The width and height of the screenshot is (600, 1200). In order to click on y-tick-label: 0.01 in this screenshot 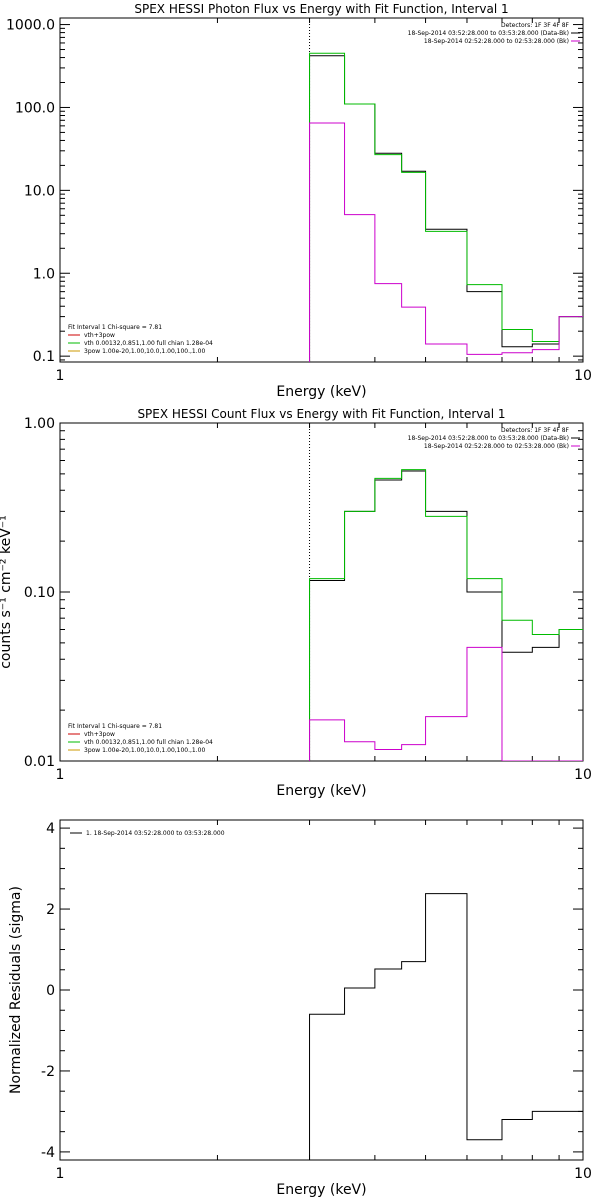, I will do `click(39, 762)`.